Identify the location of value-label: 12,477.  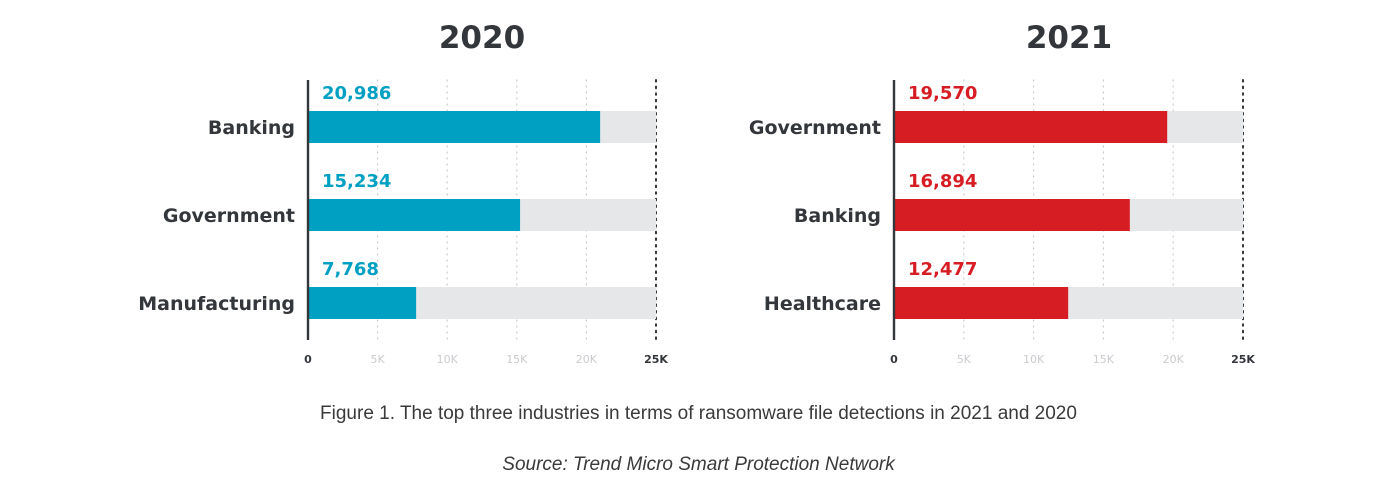
(942, 269).